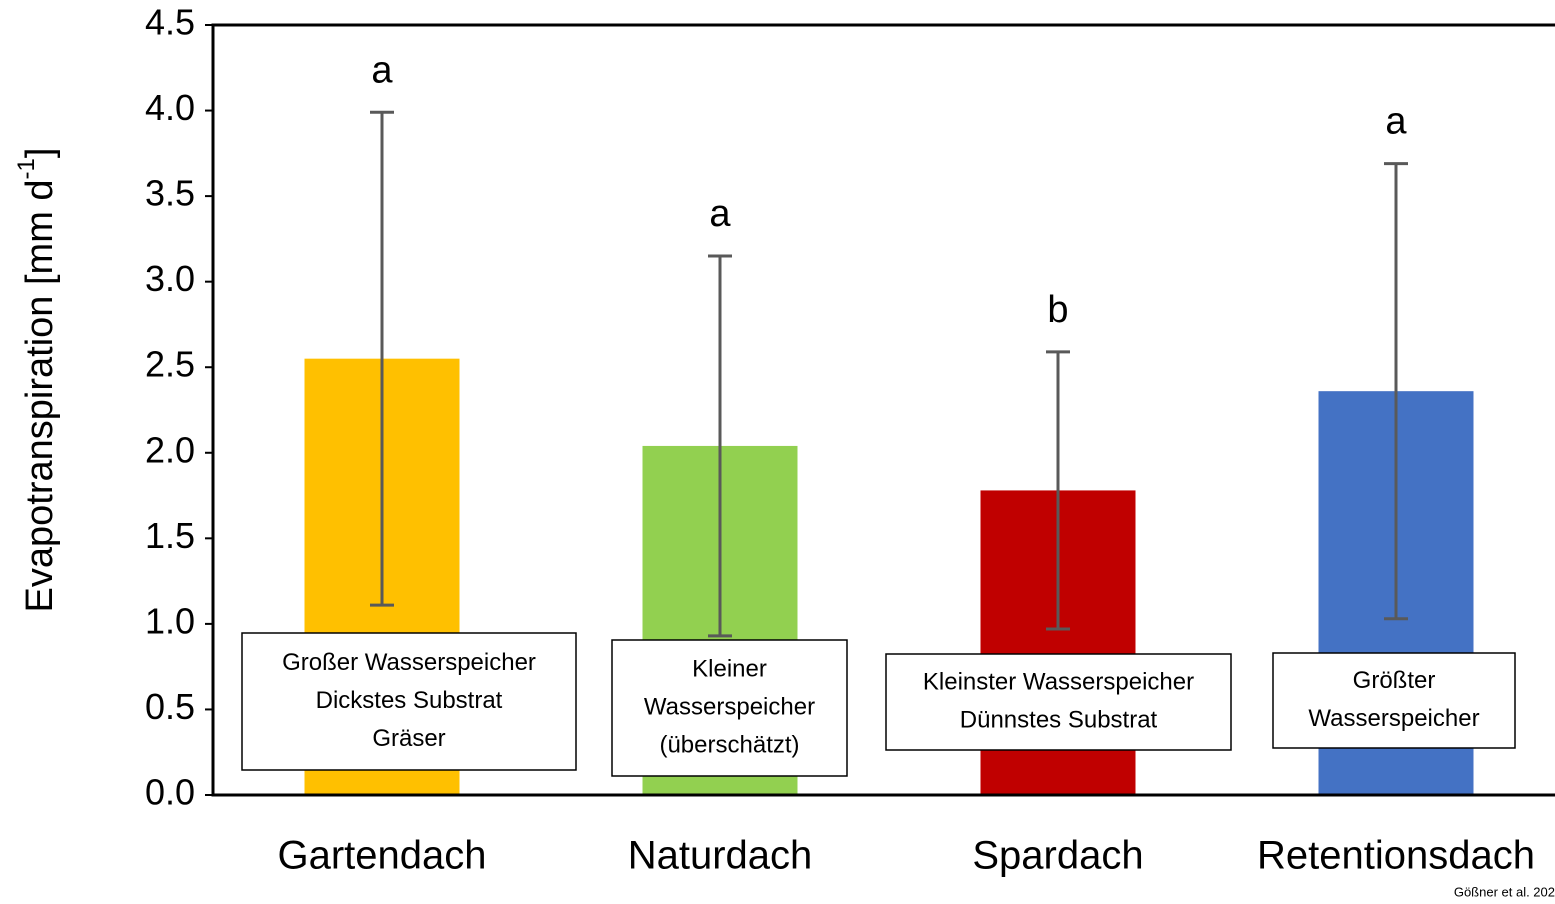 The width and height of the screenshot is (1555, 904). What do you see at coordinates (409, 662) in the screenshot?
I see `annotation-text: Großer Wasserspeicher` at bounding box center [409, 662].